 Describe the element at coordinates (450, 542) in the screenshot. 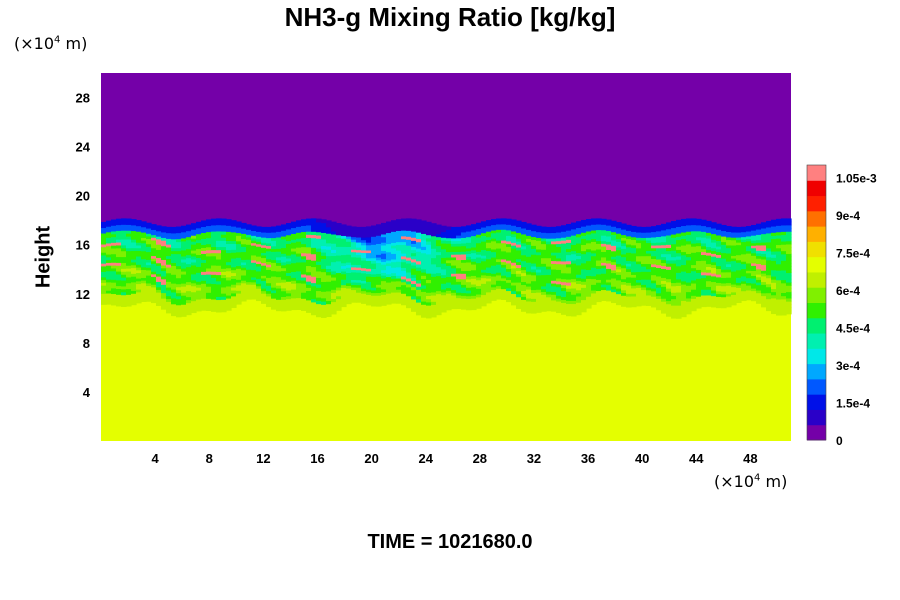

I see `time-label: TIME = 1021680.0` at that location.